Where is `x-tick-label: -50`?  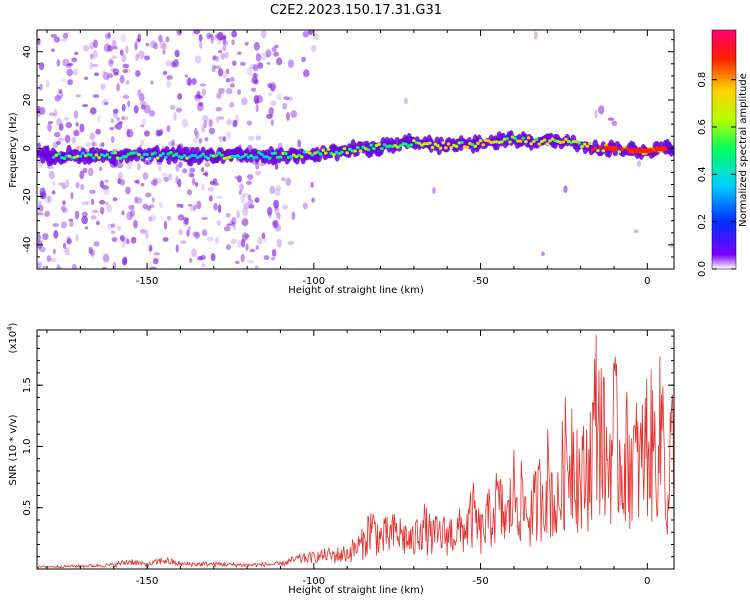
x-tick-label: -50 is located at coordinates (480, 581).